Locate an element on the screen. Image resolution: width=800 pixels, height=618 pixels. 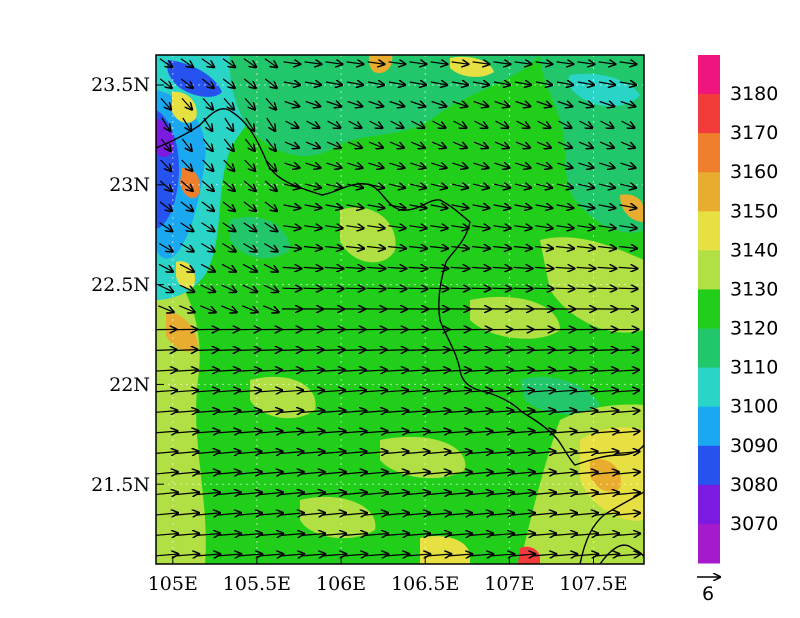
colorbar-label: 3180 is located at coordinates (754, 94).